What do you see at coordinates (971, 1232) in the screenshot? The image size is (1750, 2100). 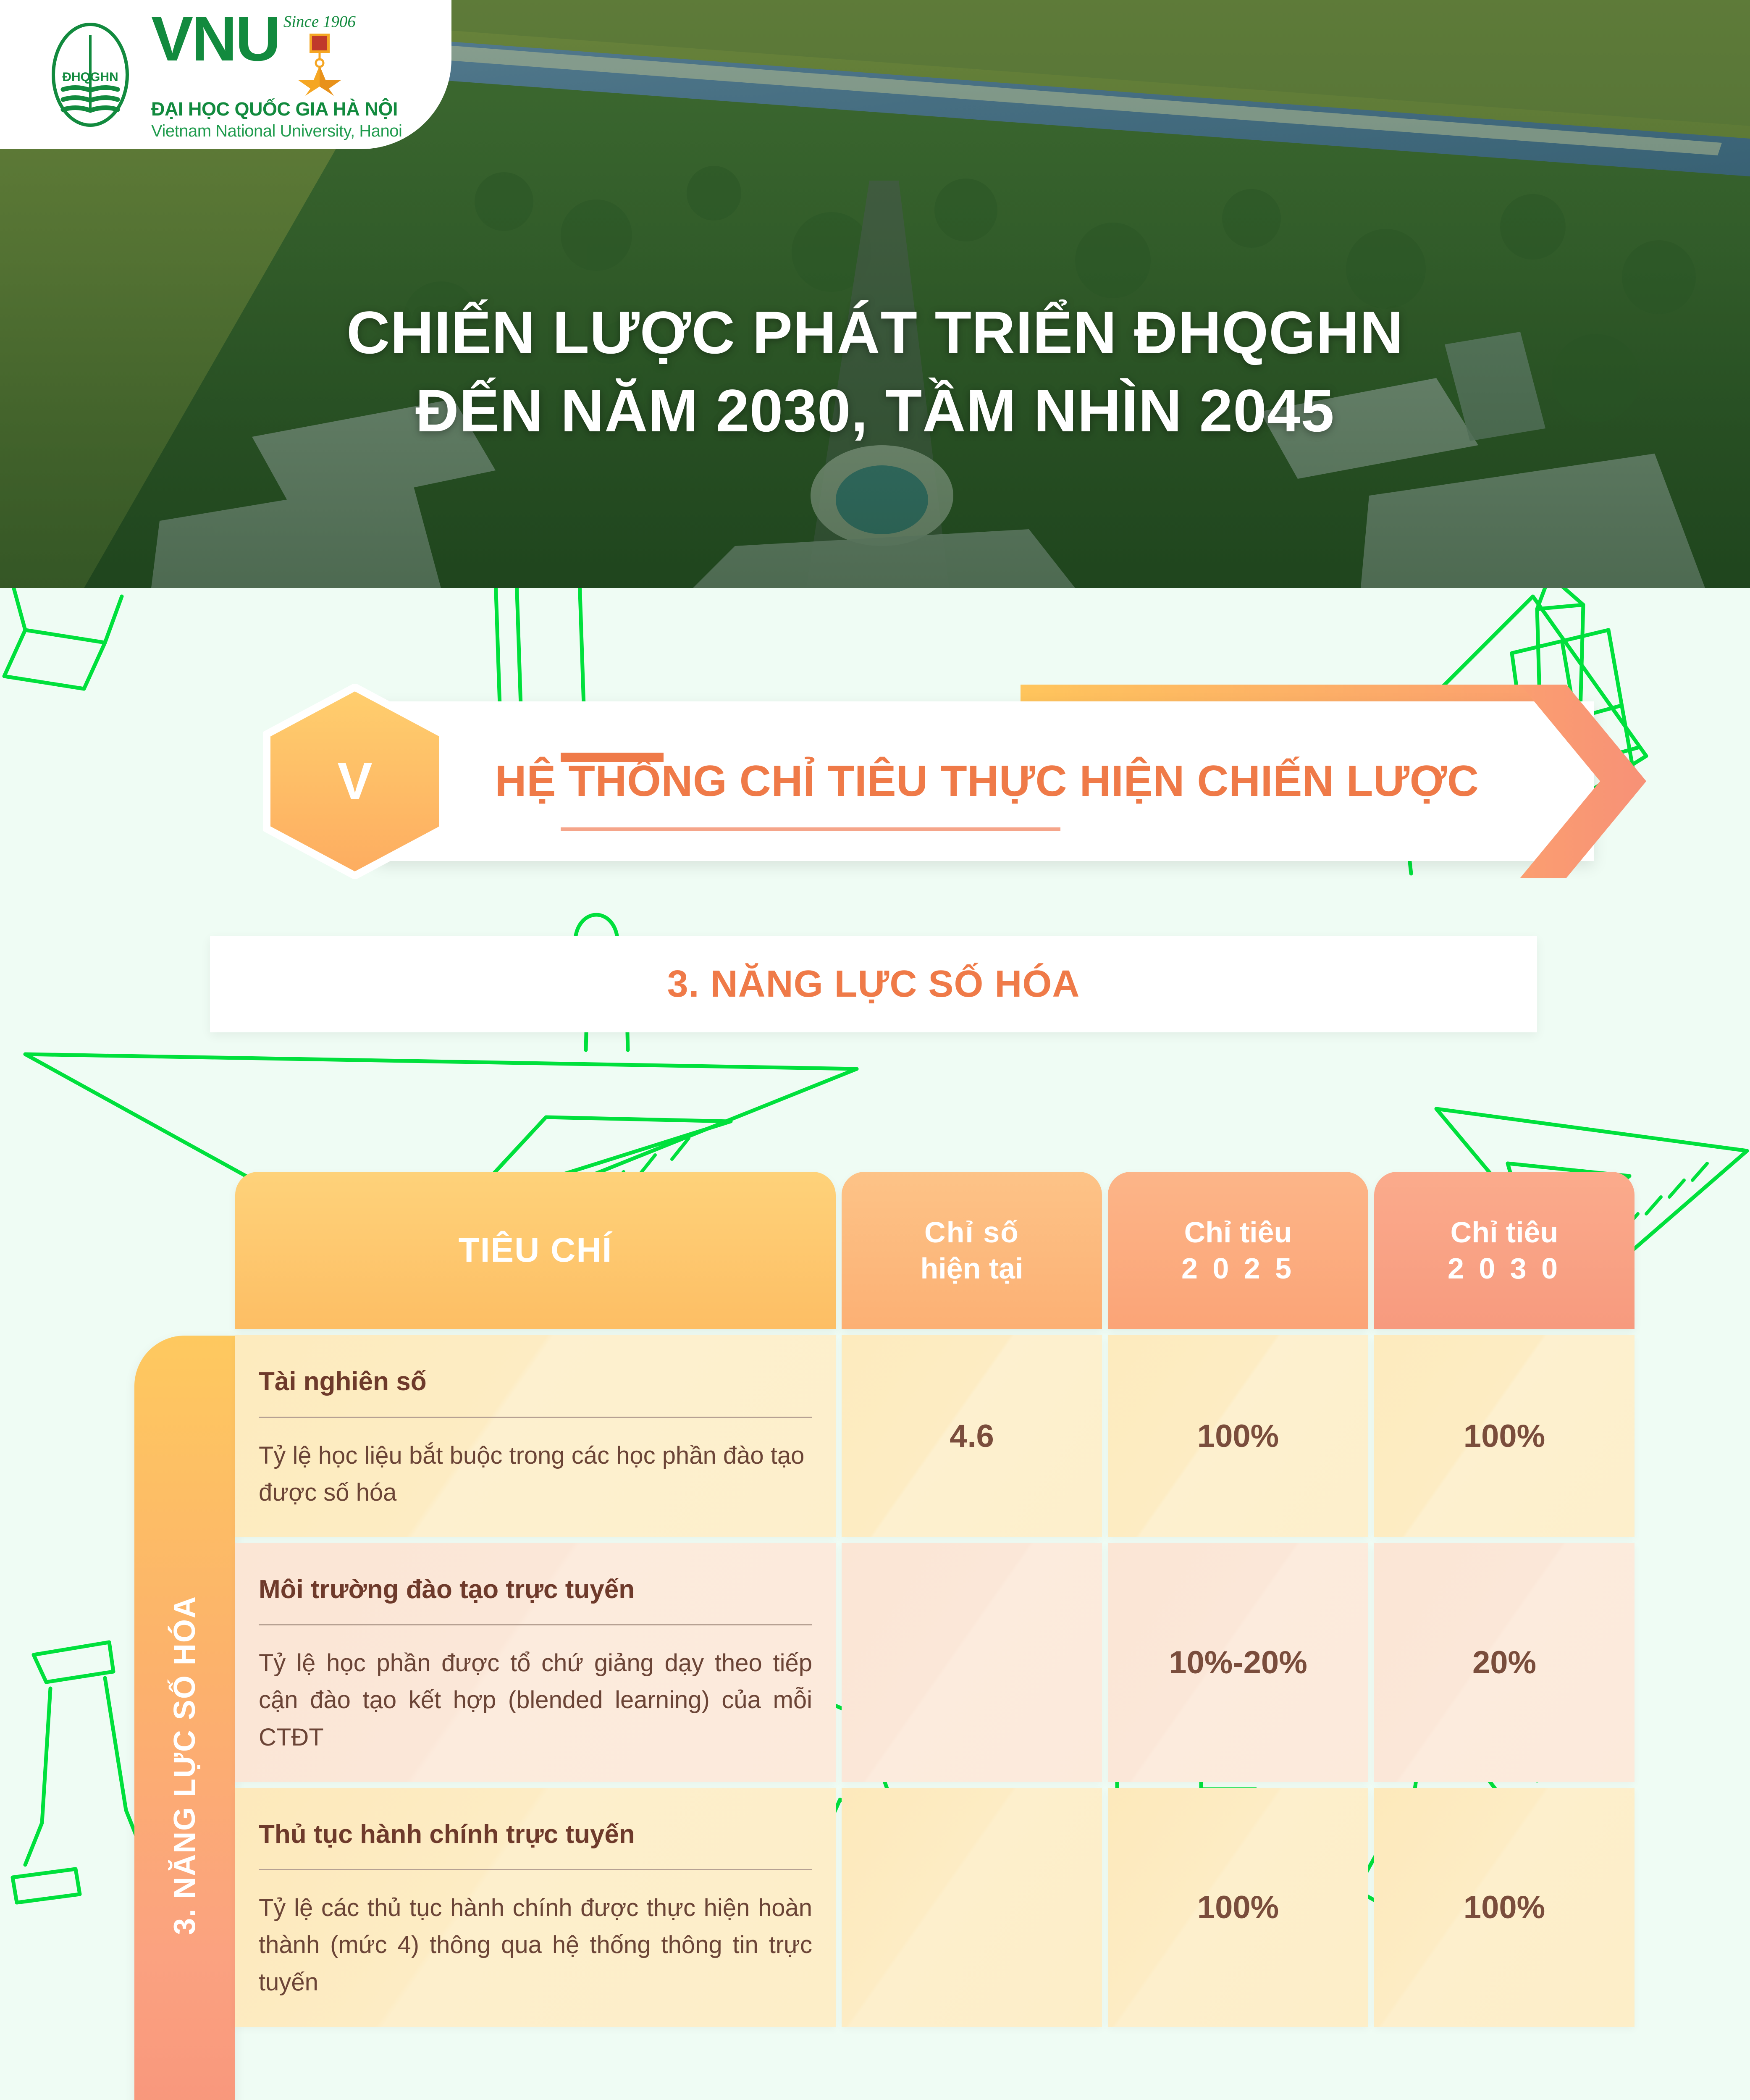 I see `column-header-current-line1: Chỉ số` at bounding box center [971, 1232].